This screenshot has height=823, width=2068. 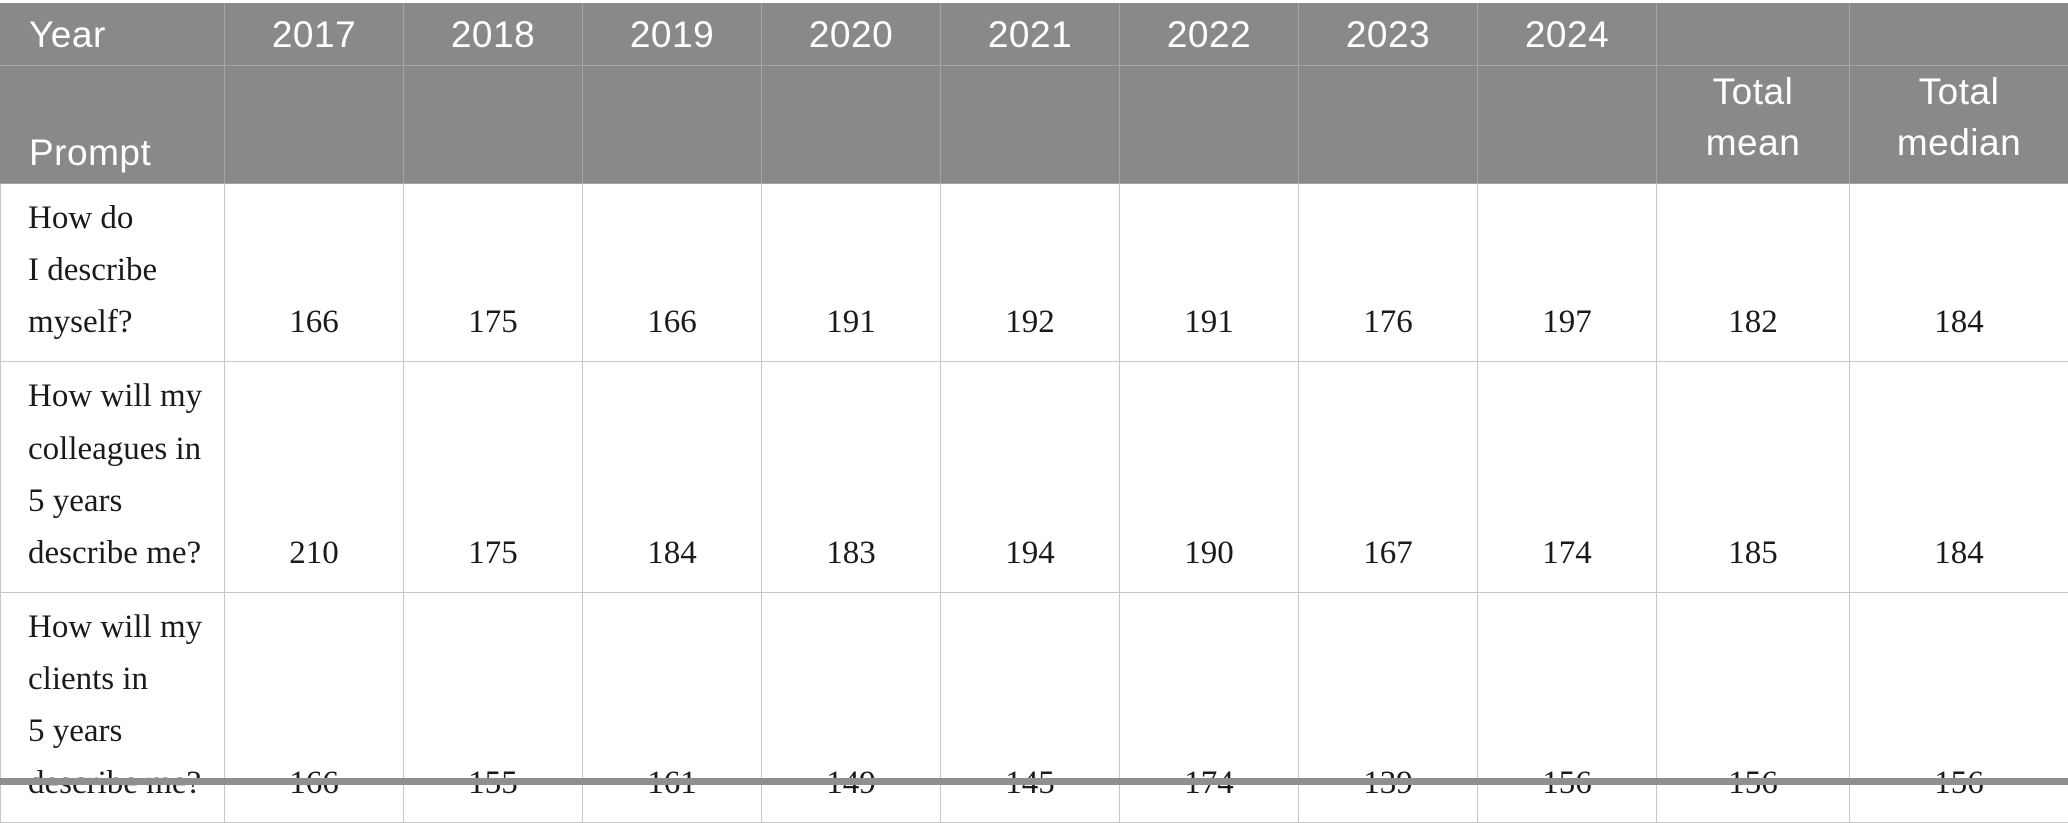 What do you see at coordinates (1959, 125) in the screenshot?
I see `total-median-header-cell: Total median` at bounding box center [1959, 125].